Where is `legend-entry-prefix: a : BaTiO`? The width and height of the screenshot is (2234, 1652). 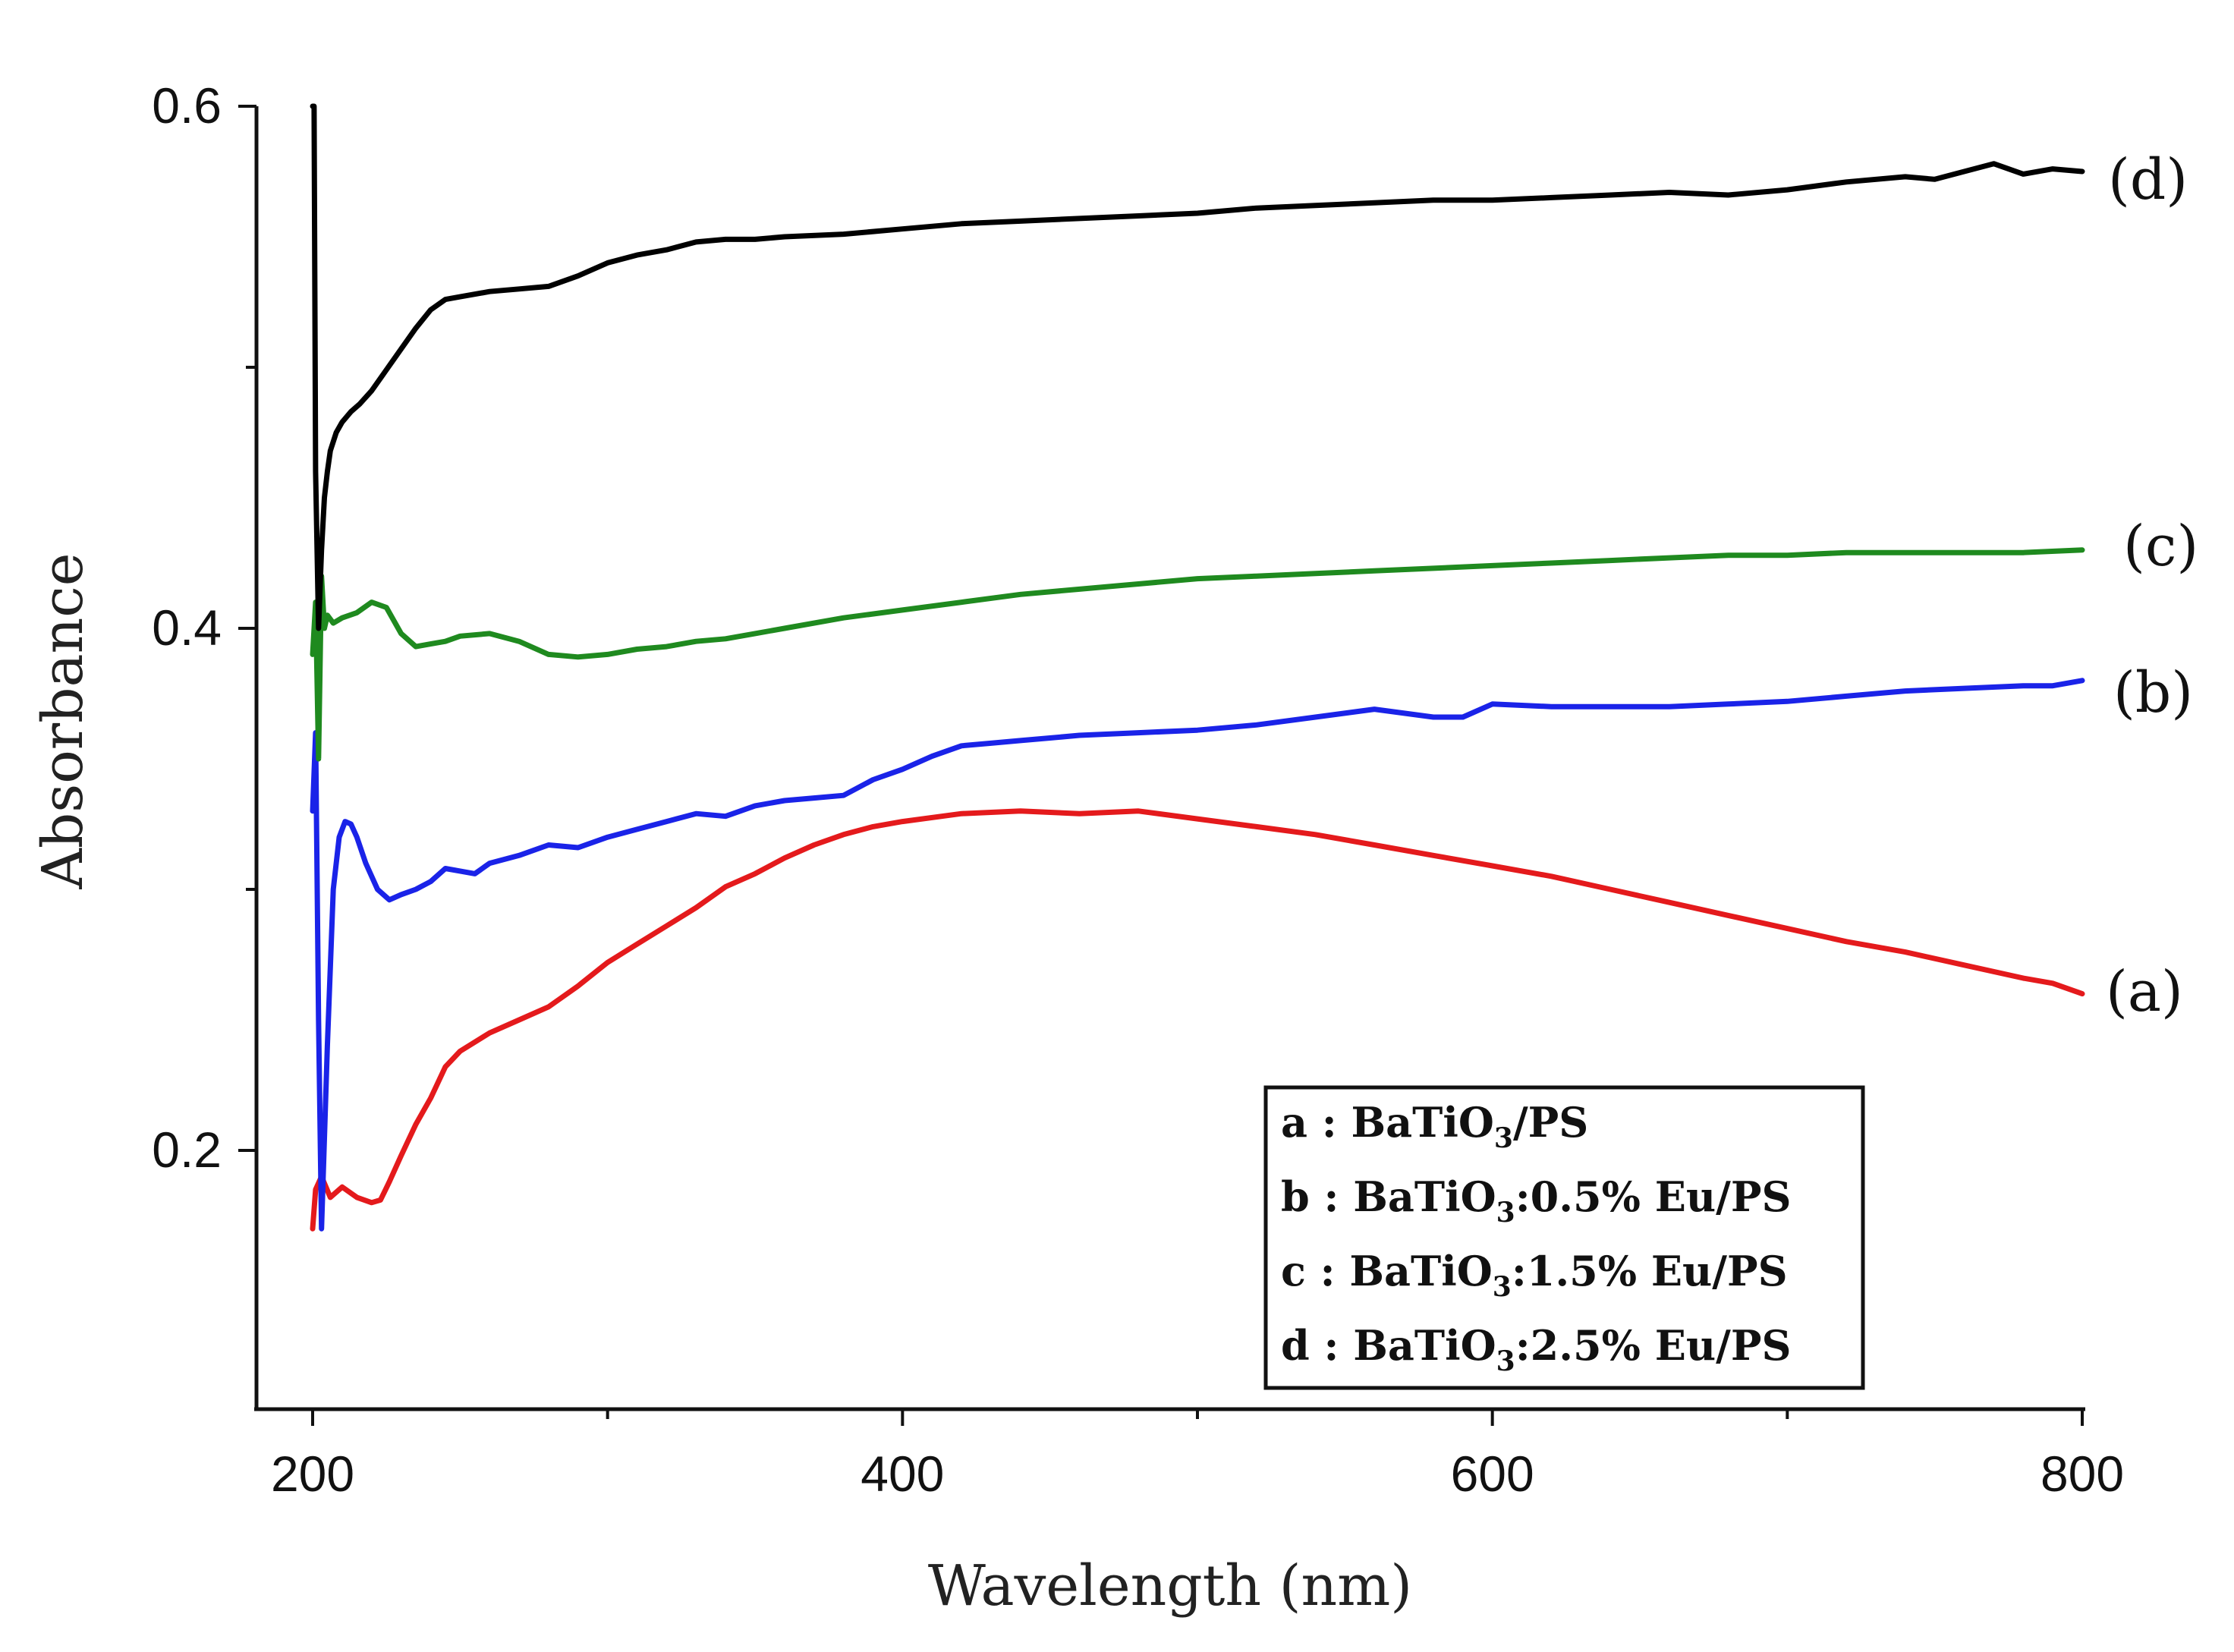
legend-entry-prefix: a : BaTiO is located at coordinates (1388, 1122).